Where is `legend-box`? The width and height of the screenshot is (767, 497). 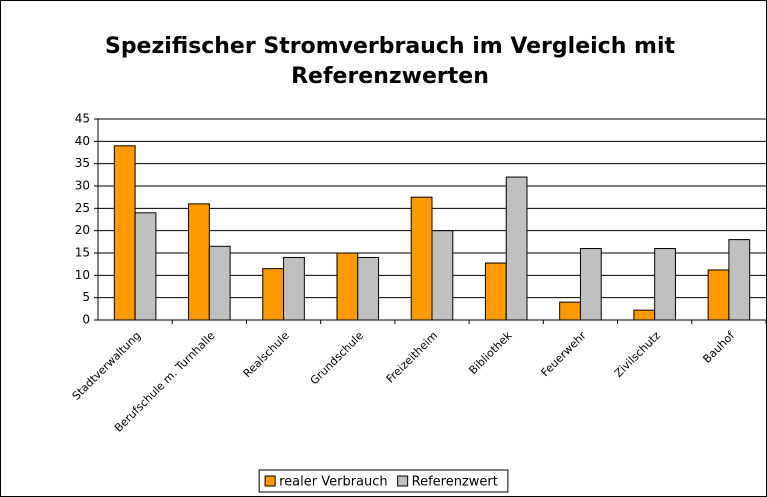 legend-box is located at coordinates (383, 481).